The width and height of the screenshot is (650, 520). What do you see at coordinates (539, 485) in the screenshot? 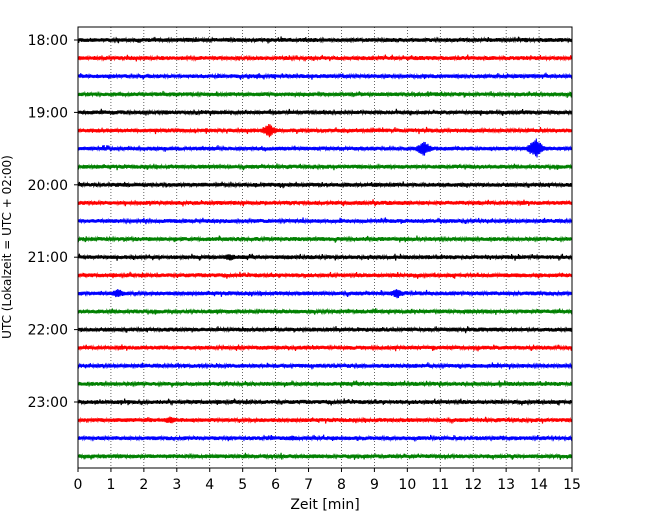
I see `x-tick-label: 14` at bounding box center [539, 485].